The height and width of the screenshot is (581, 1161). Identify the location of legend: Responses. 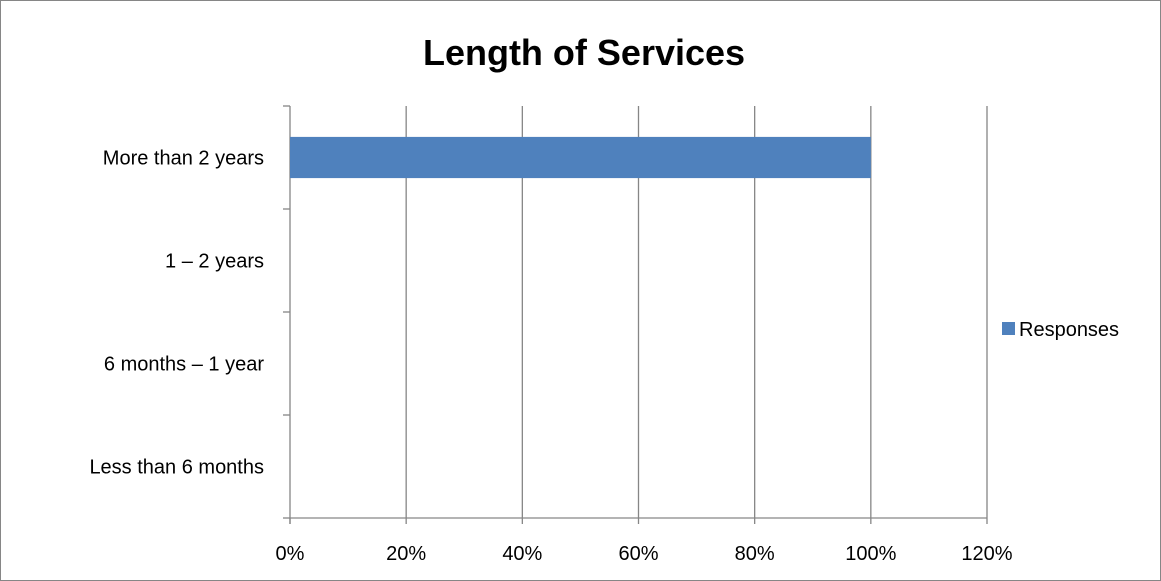
(1060, 330).